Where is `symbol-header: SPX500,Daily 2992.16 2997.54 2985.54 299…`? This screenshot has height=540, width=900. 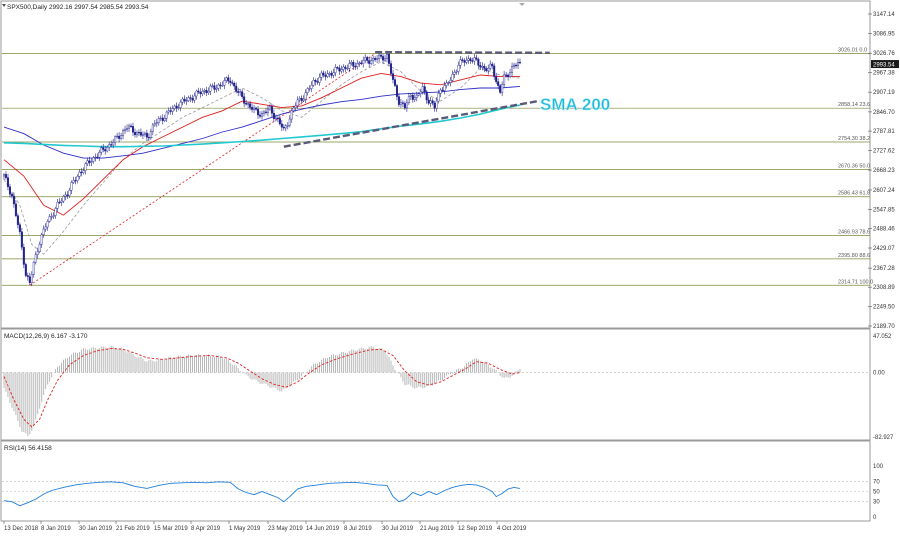
symbol-header: SPX500,Daily 2992.16 2997.54 2985.54 299… is located at coordinates (78, 7).